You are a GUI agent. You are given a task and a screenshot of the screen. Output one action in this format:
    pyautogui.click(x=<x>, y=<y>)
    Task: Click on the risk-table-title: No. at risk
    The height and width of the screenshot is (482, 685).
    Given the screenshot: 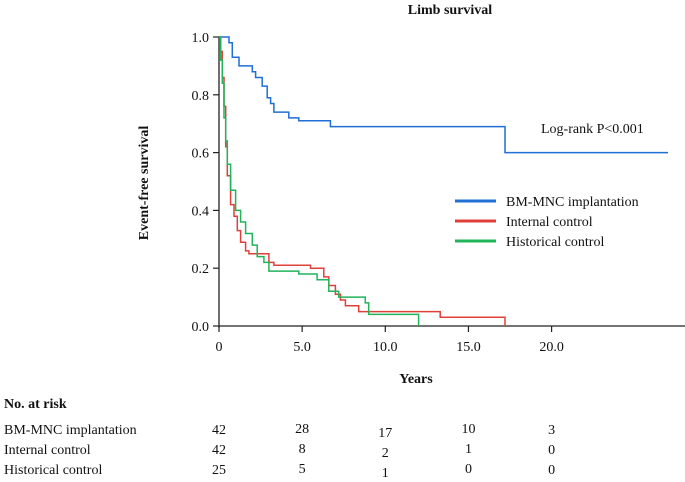 What is the action you would take?
    pyautogui.click(x=35, y=405)
    